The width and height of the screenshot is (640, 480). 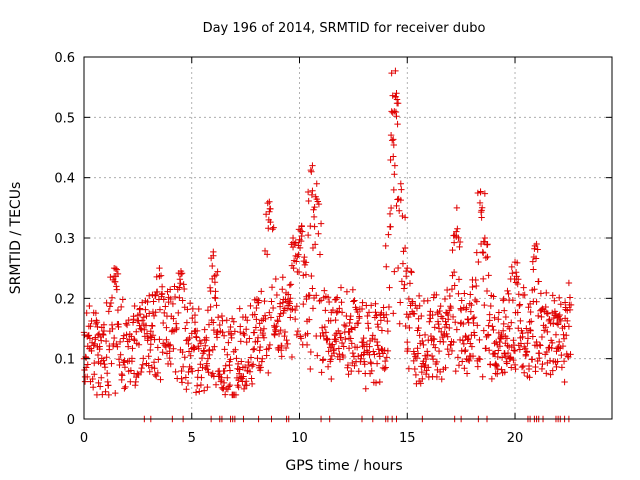 What do you see at coordinates (71, 420) in the screenshot?
I see `y-tick-label: 0` at bounding box center [71, 420].